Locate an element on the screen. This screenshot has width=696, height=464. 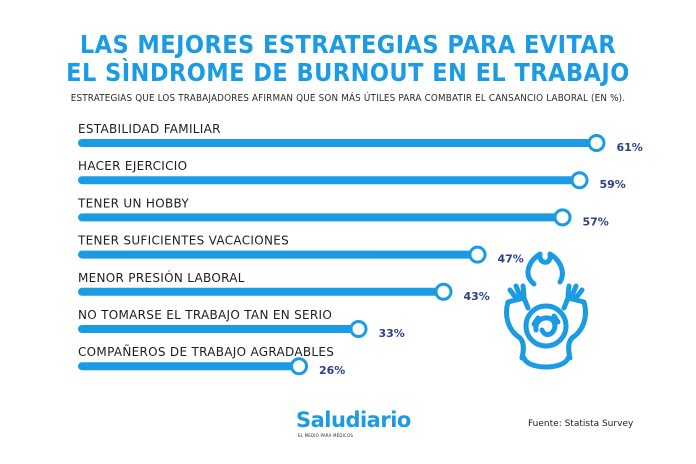
saludiario-logo: Saludiario EL MEDIO PARA MÉDICOS is located at coordinates (353, 425).